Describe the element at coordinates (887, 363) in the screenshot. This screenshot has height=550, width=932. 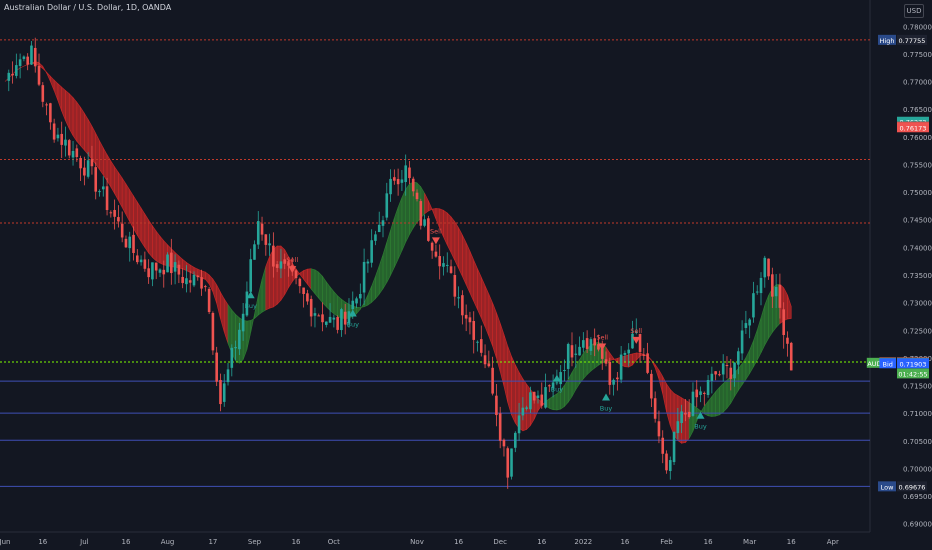
I see `price-tag-name-bg` at that location.